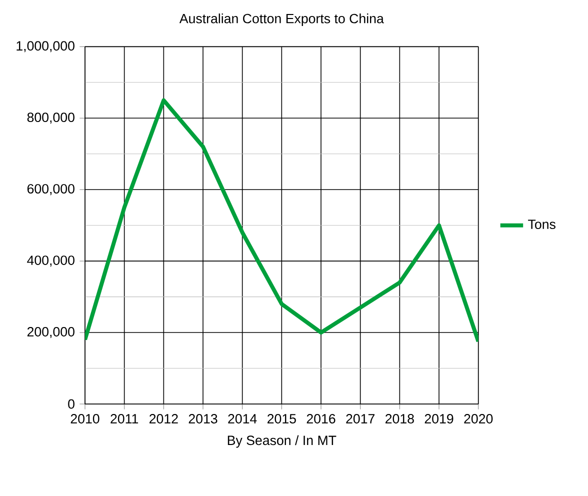  Describe the element at coordinates (50, 332) in the screenshot. I see `y-tick-label: 200,000` at that location.